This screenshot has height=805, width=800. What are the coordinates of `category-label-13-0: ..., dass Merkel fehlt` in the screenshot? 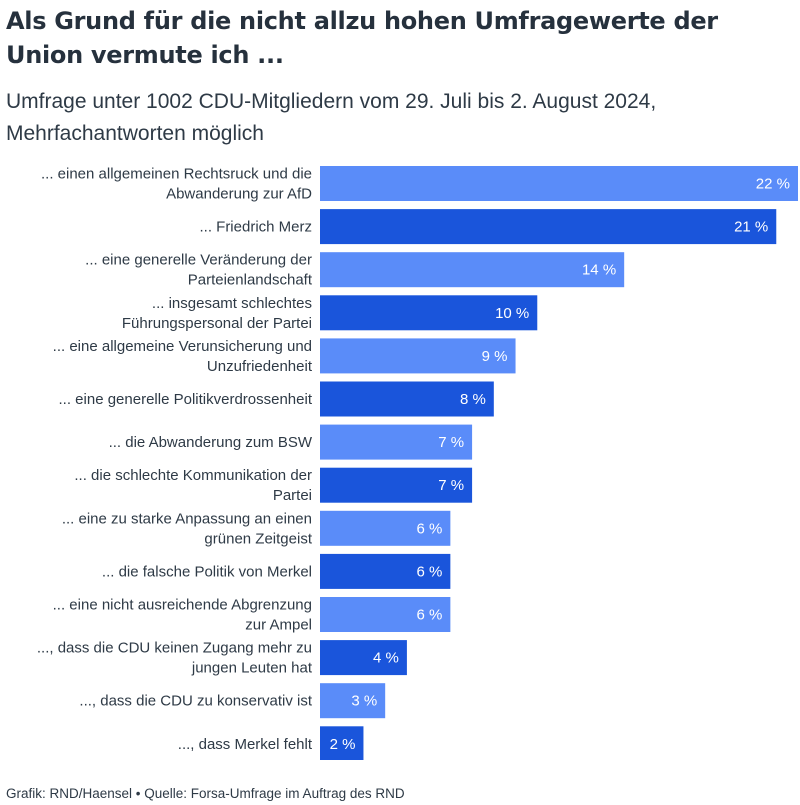 It's located at (245, 744).